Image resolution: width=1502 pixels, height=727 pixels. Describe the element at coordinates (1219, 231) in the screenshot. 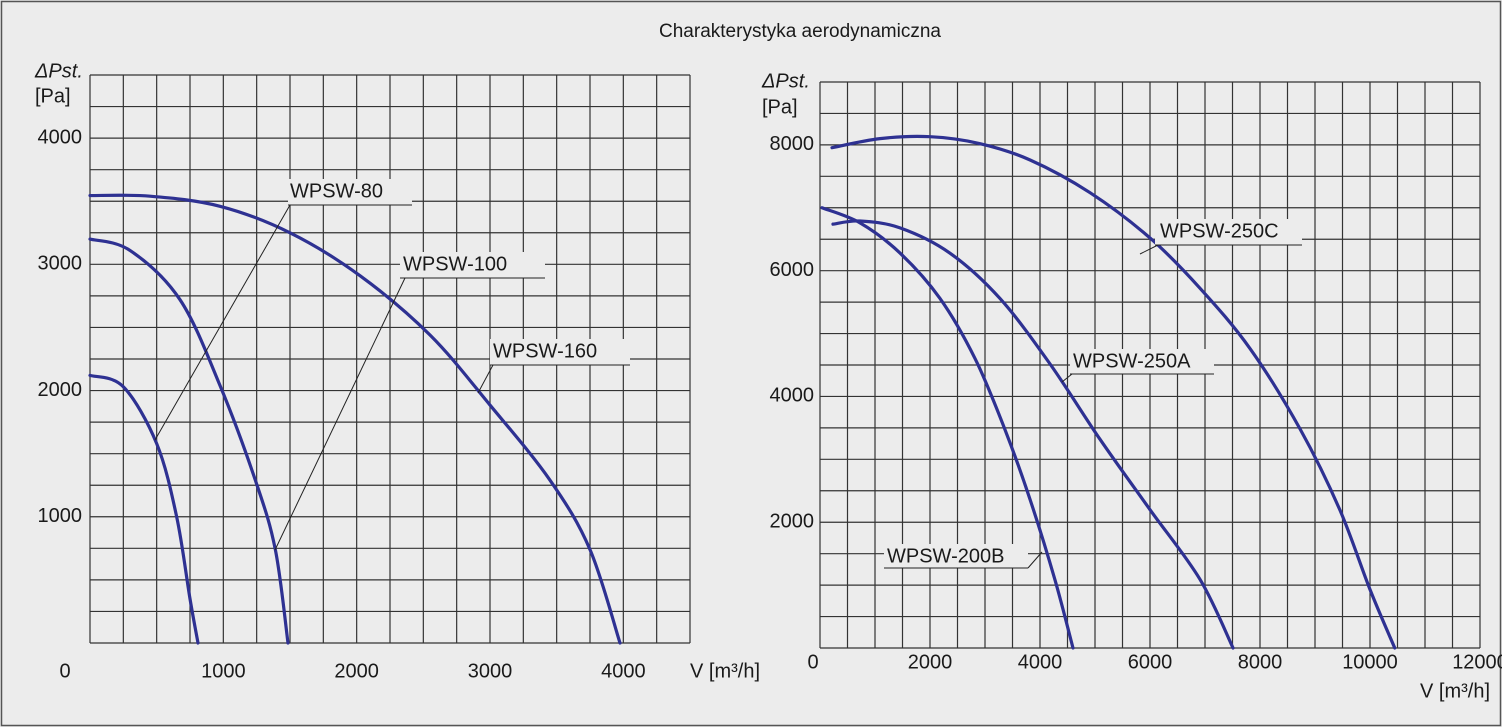

I see `curve-label: WPSW-250C` at that location.